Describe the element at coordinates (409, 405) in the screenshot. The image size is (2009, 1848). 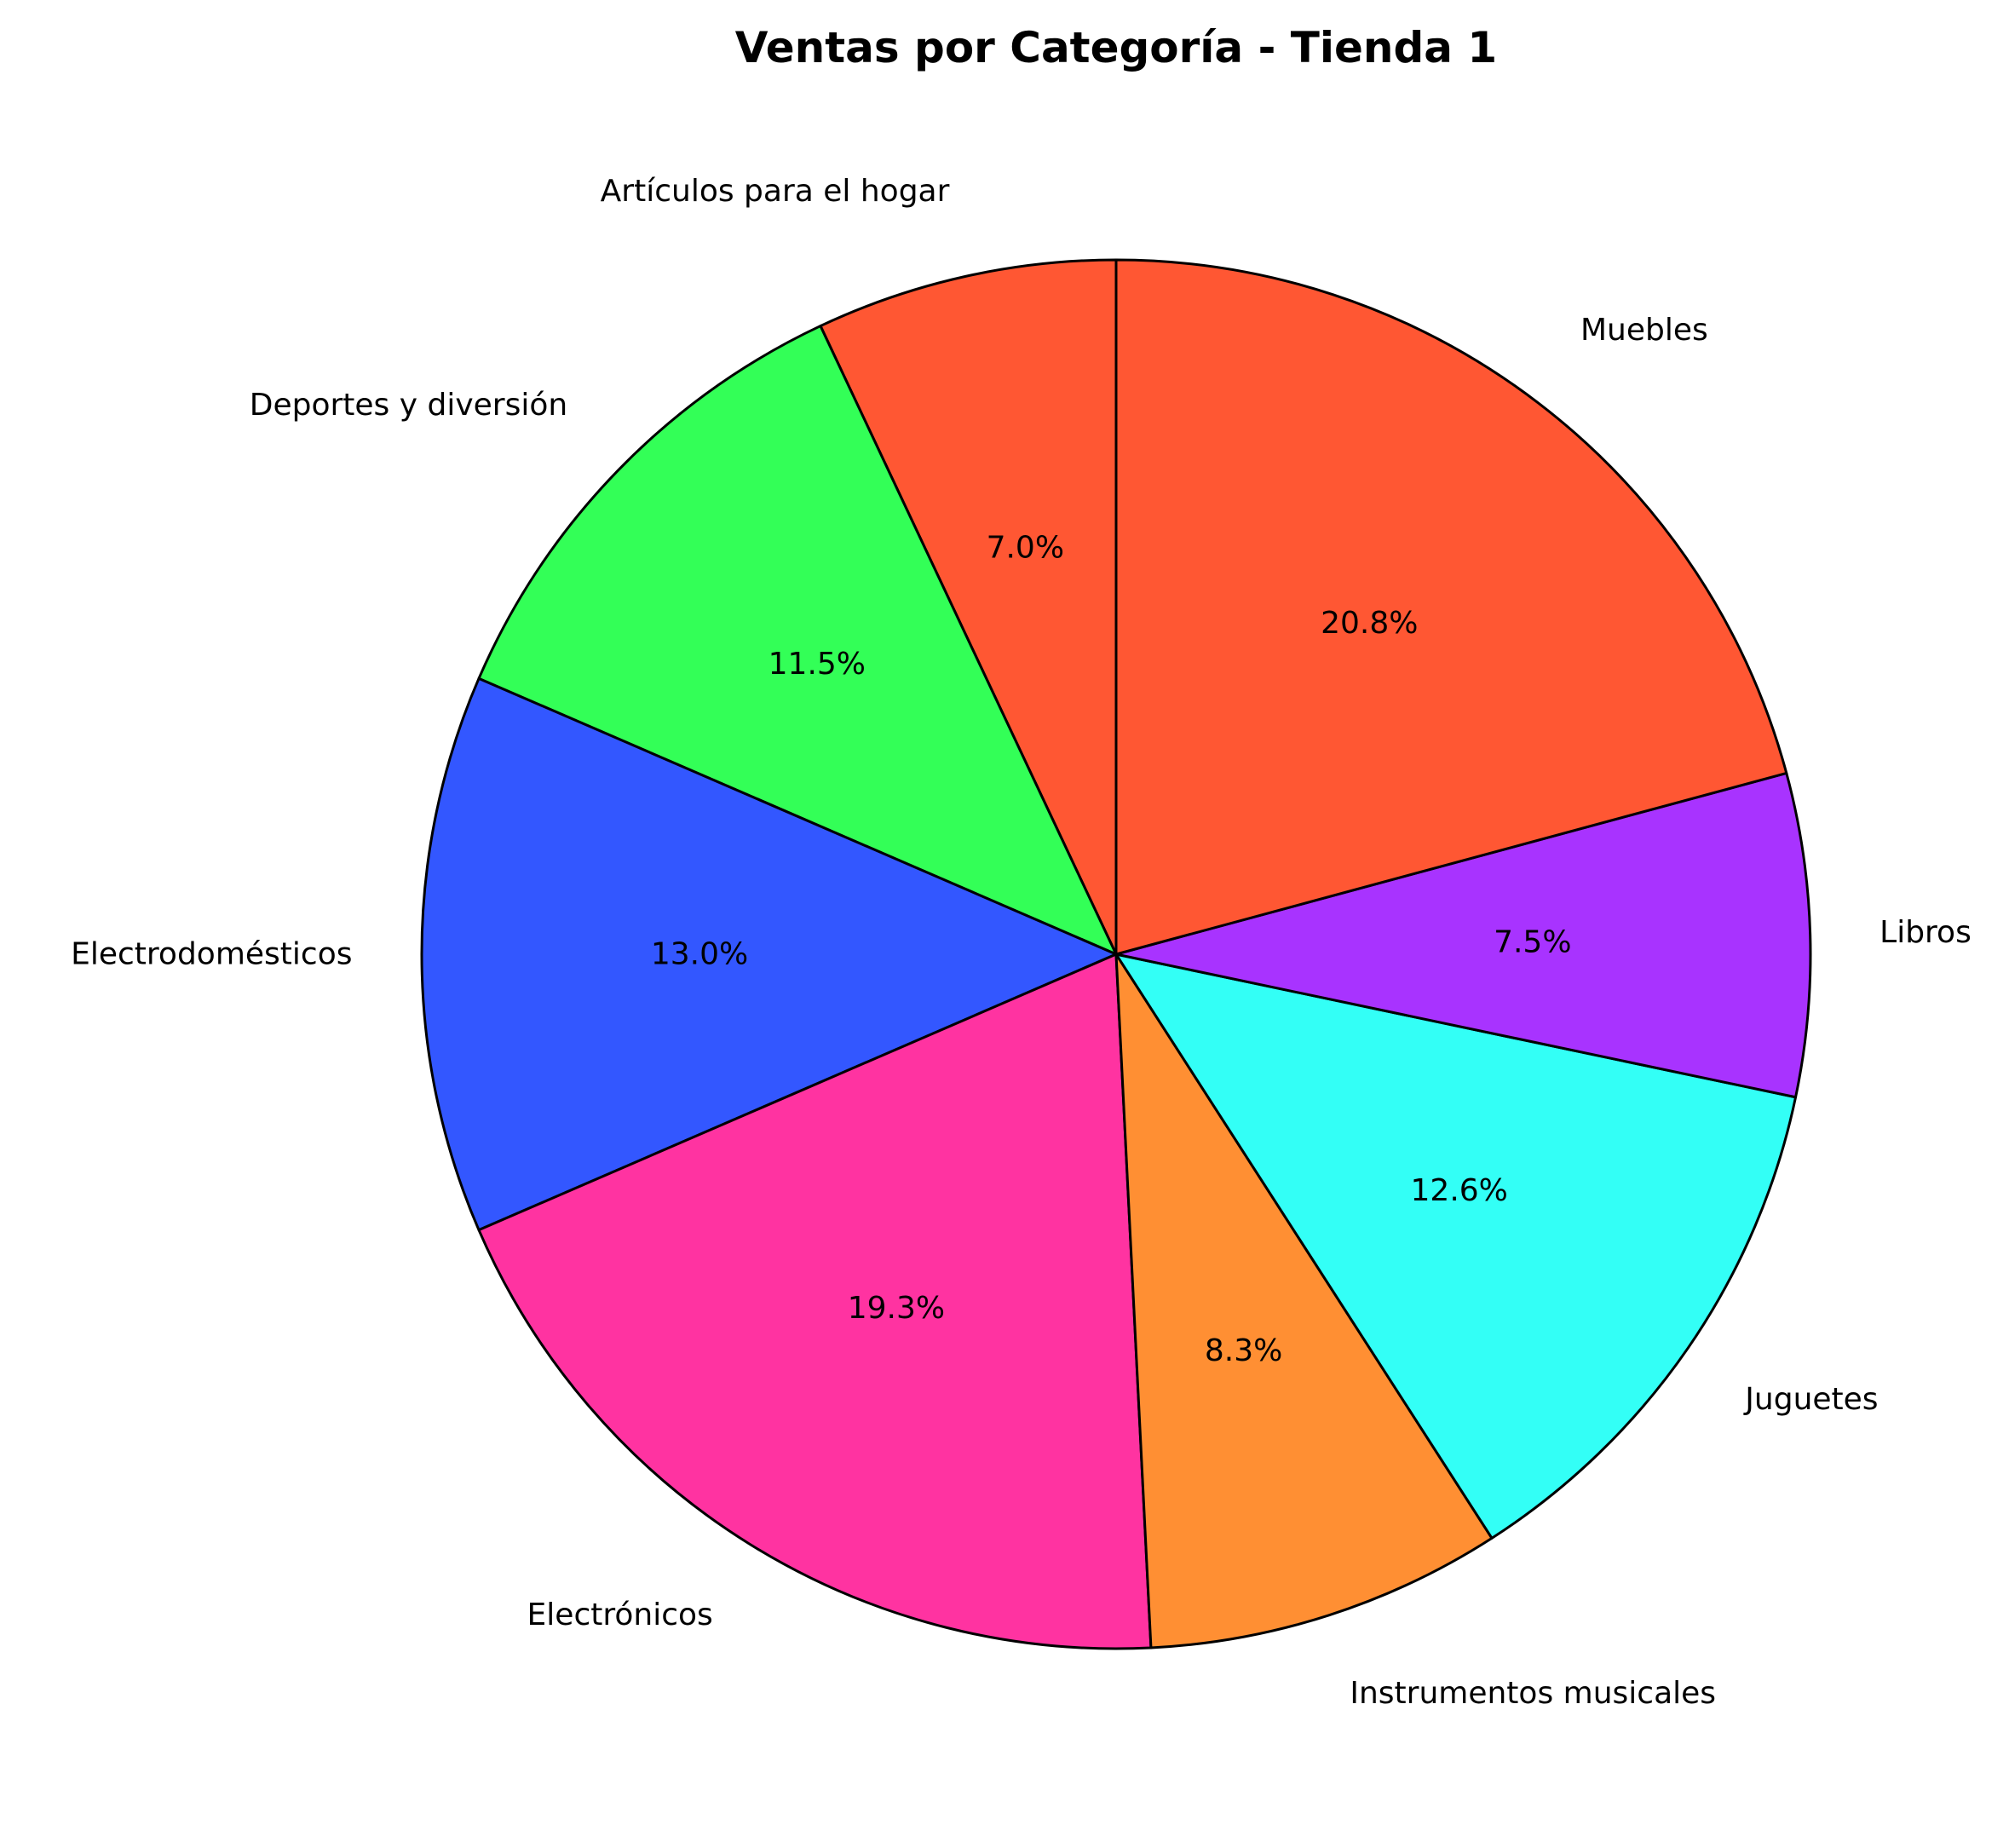
I see `slice-label-deportes-y-diversion: Deportes y diversión` at that location.